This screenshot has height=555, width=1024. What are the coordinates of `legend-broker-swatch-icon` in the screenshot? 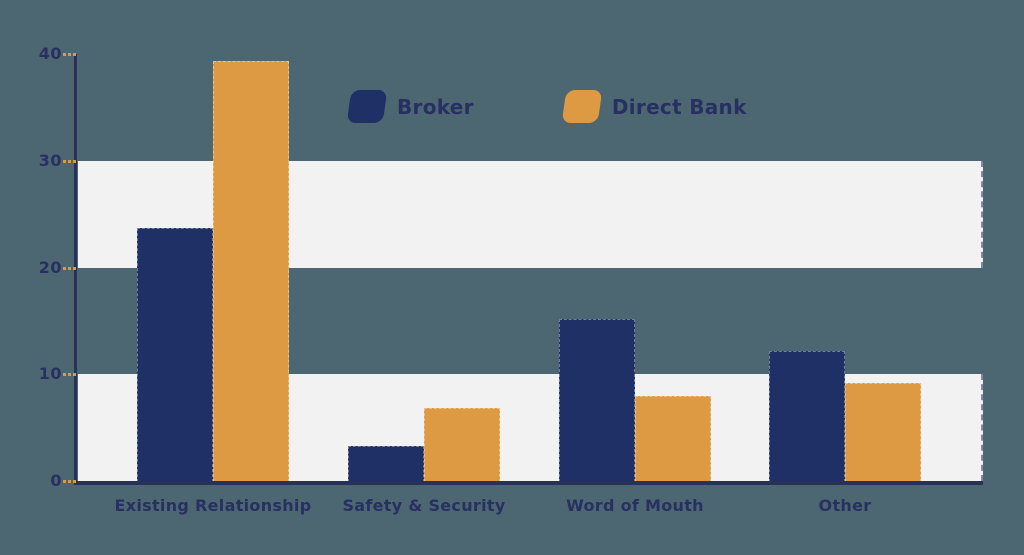 It's located at (367, 106).